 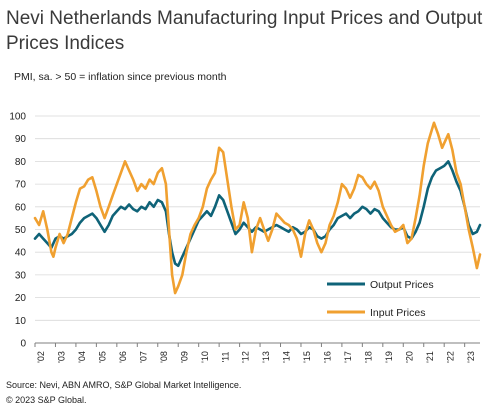 I want to click on x-tick-label: '20, so click(x=409, y=357).